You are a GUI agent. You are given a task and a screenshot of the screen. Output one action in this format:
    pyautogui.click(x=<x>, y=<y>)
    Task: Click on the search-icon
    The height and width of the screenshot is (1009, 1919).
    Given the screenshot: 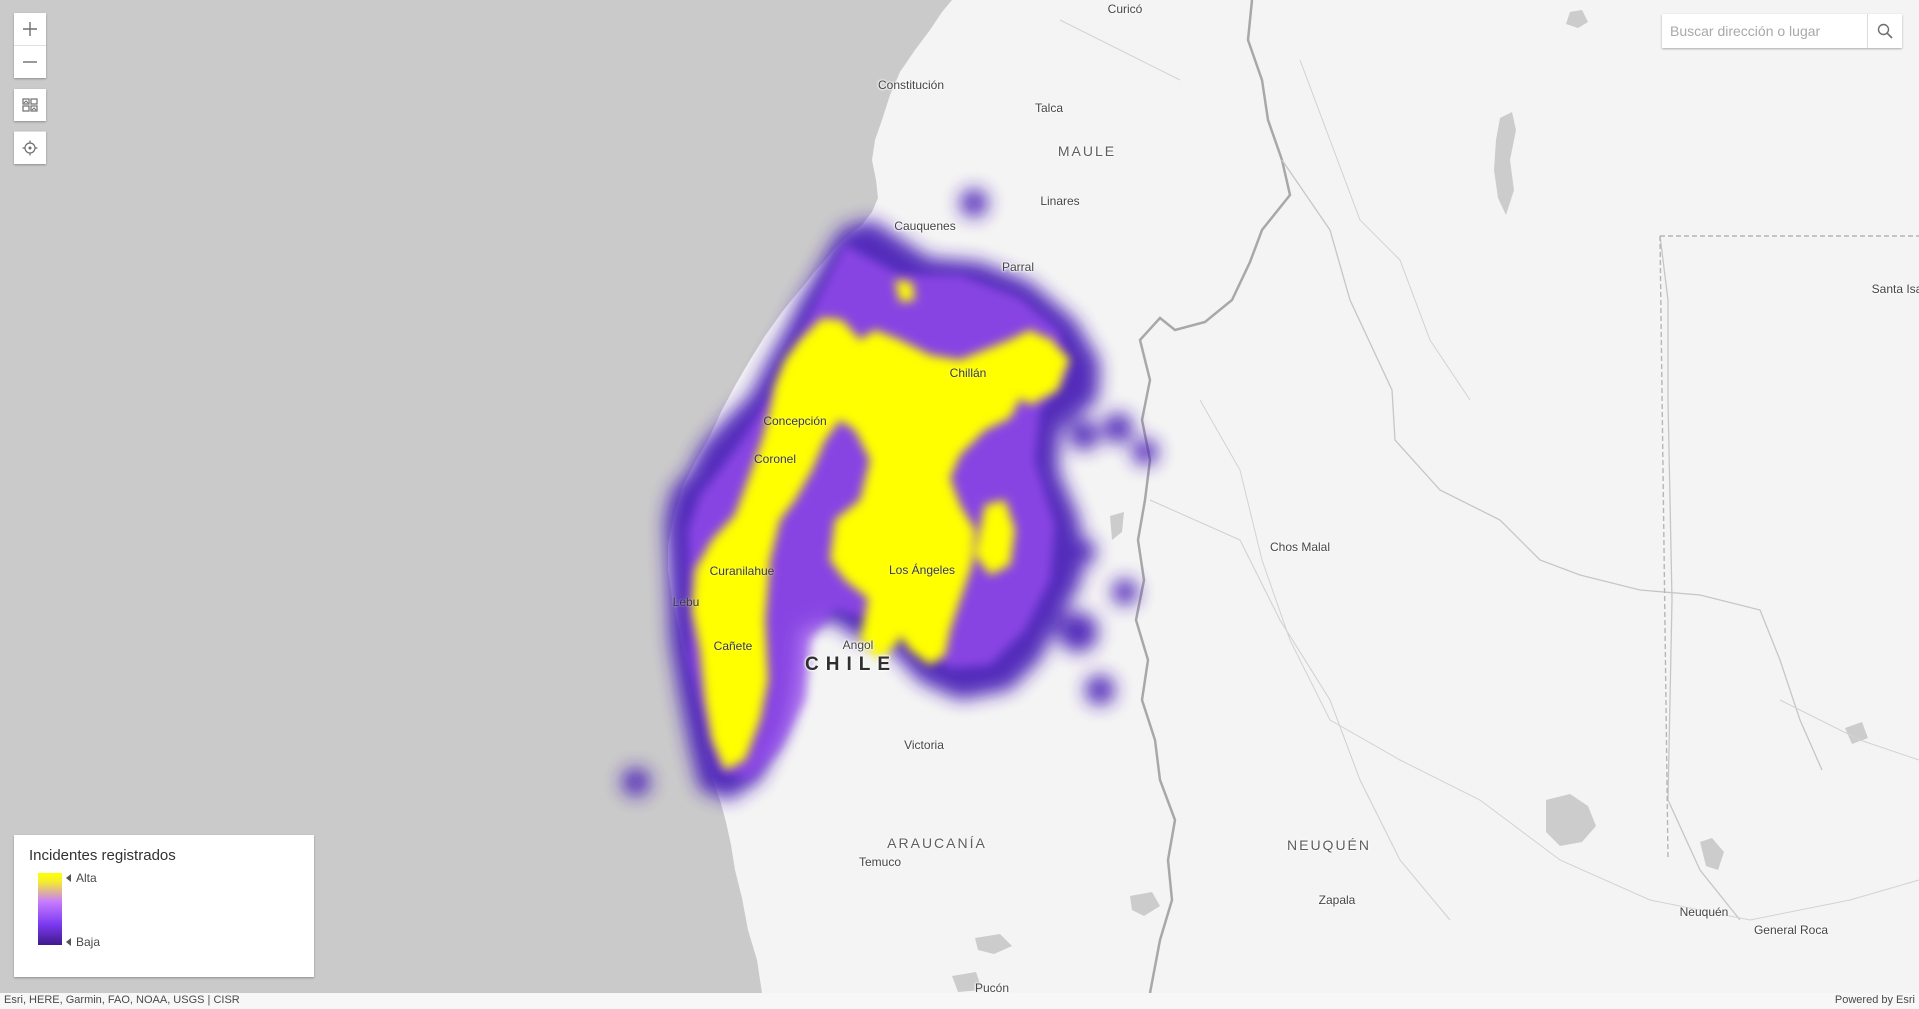 What is the action you would take?
    pyautogui.click(x=1885, y=31)
    